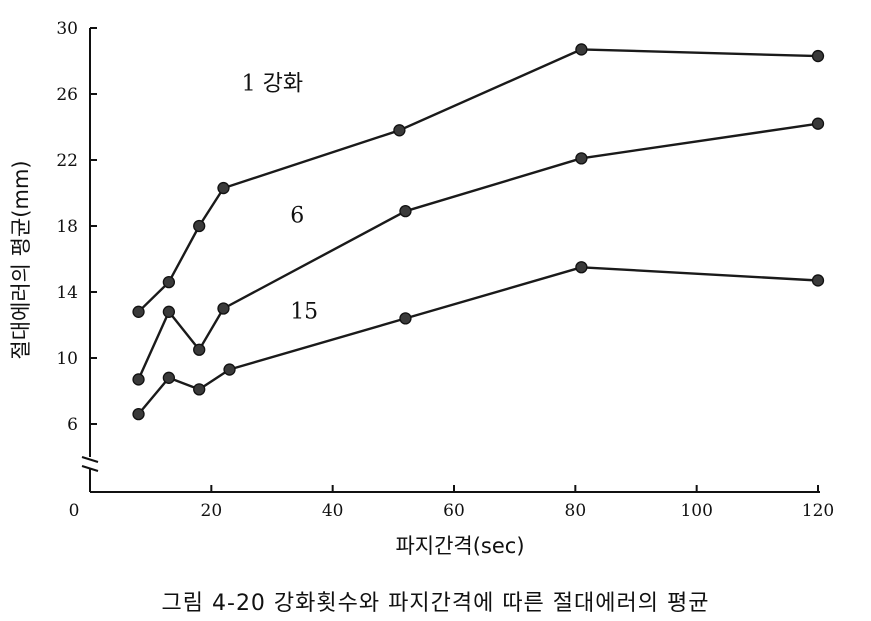 This screenshot has width=871, height=621. Describe the element at coordinates (576, 511) in the screenshot. I see `x-tick-label: 80` at that location.